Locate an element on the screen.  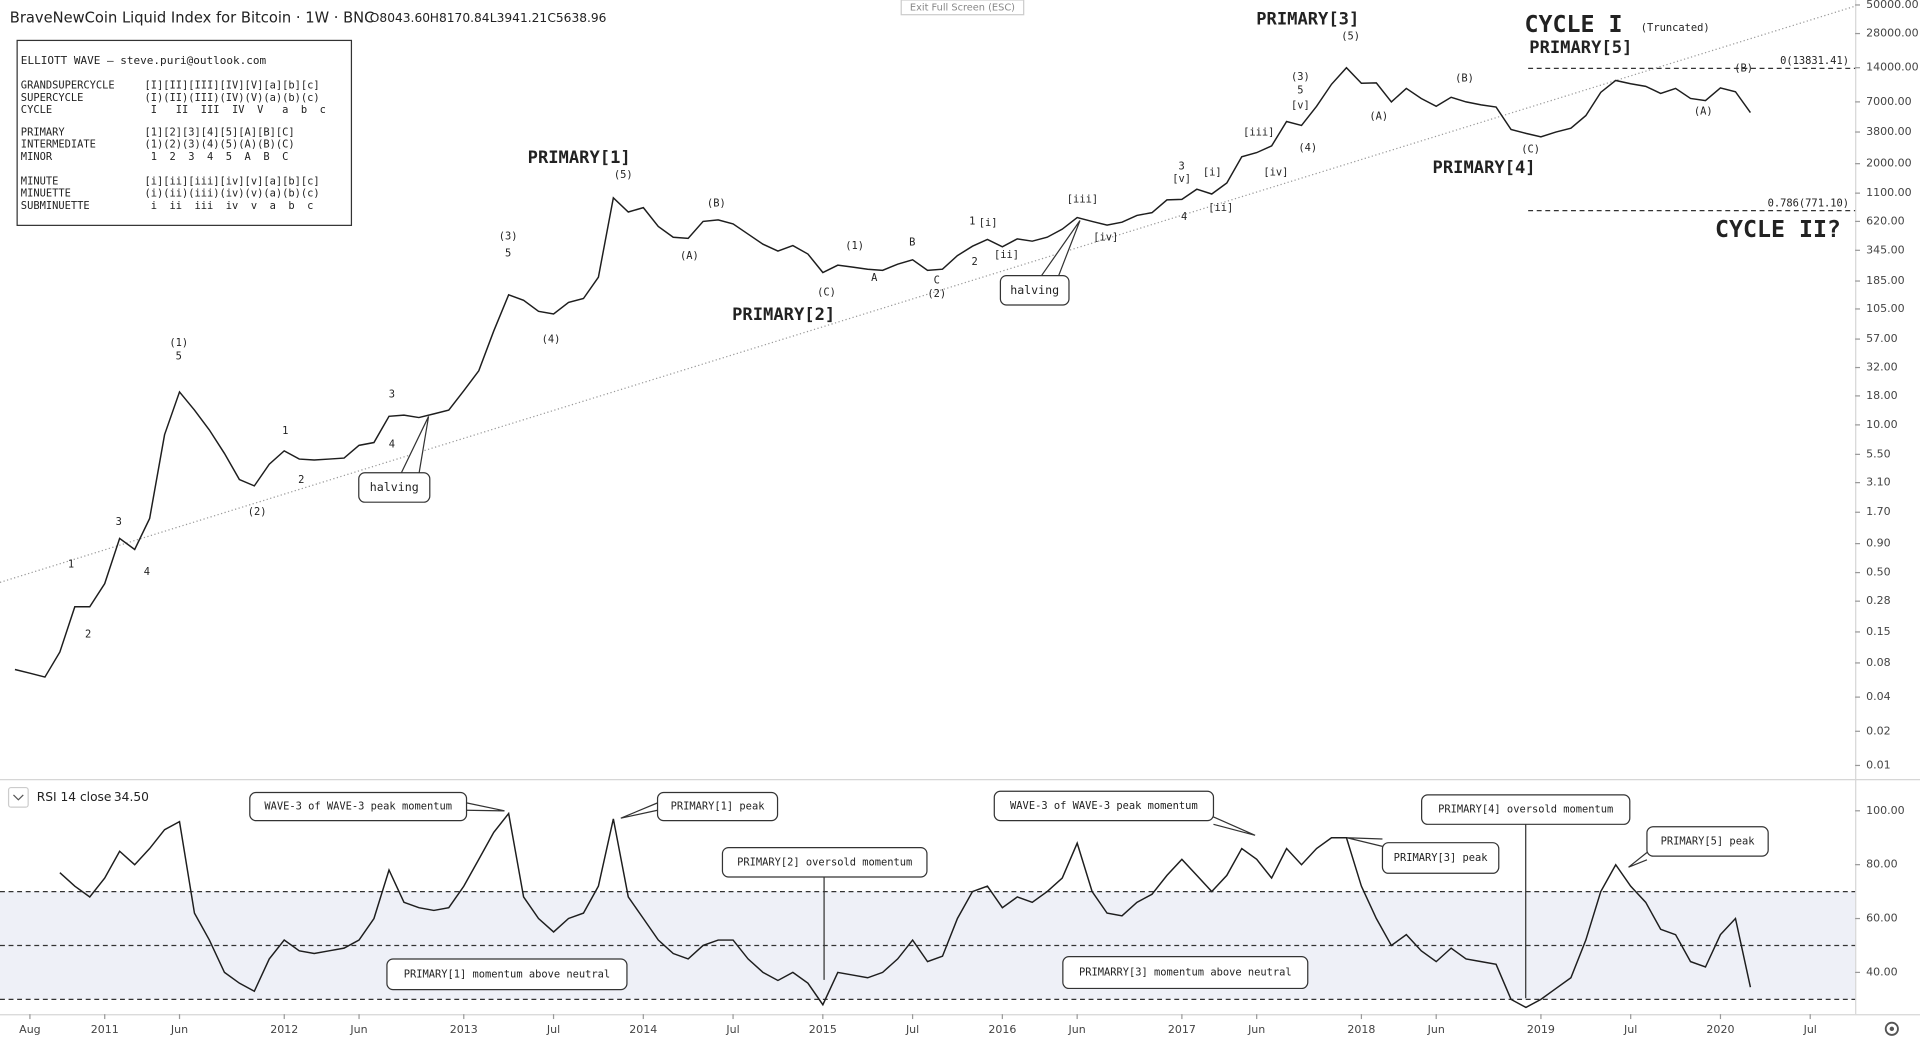
legend-notation: I II III IV V a b c is located at coordinates (234, 110).